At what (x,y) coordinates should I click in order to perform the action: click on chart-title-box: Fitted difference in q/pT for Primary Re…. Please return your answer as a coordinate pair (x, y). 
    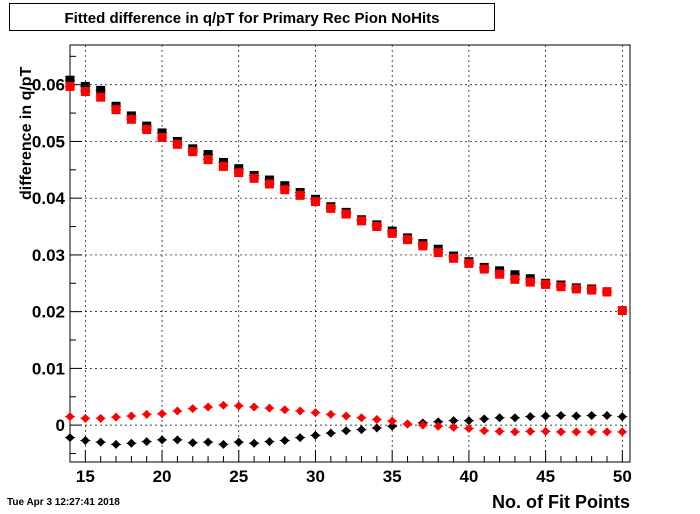
    Looking at the image, I should click on (252, 17).